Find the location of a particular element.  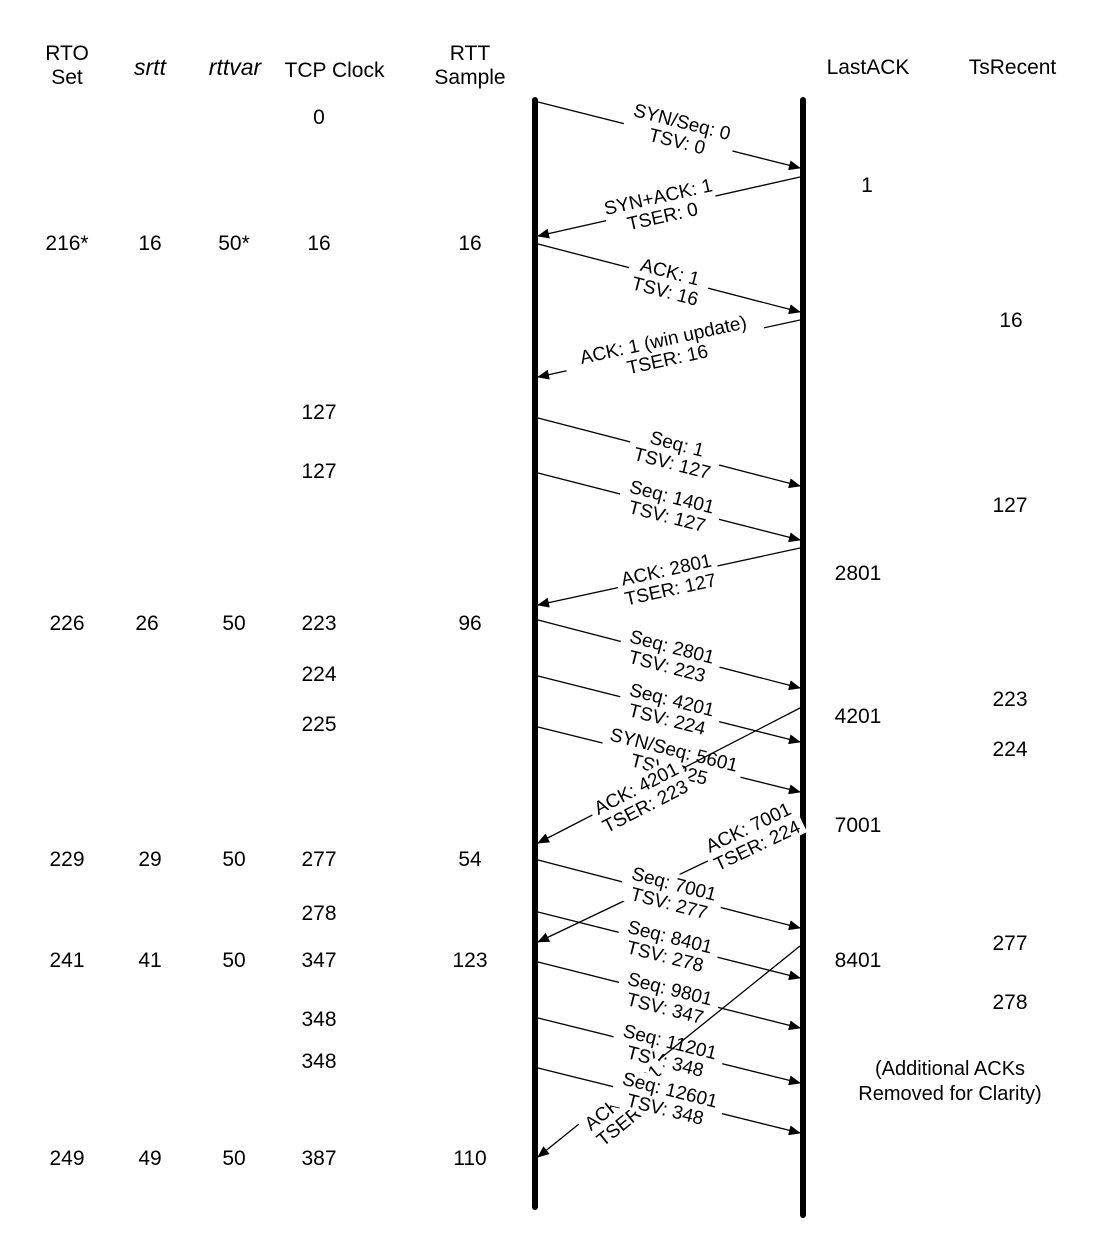

header-tcp-clock: TCP Clock is located at coordinates (334, 70).